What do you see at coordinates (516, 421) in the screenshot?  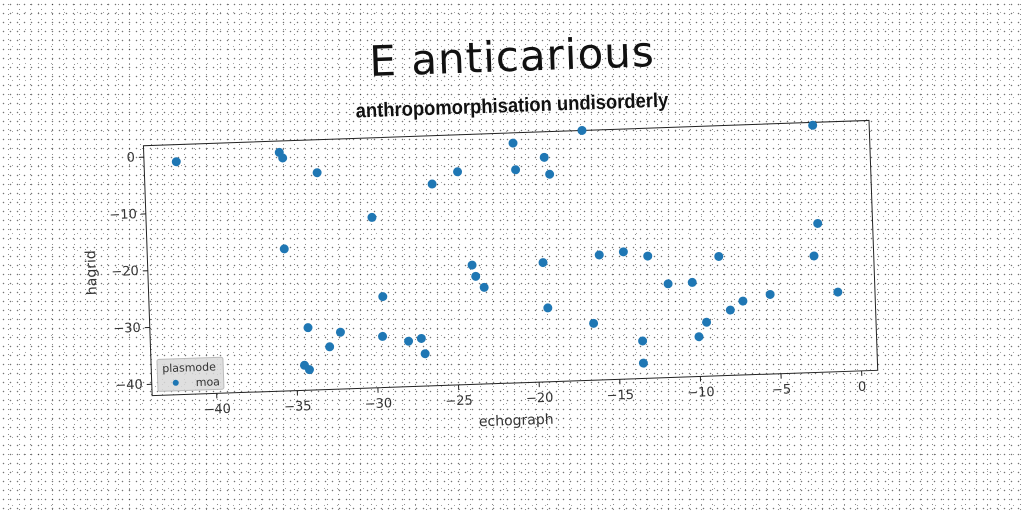 I see `x-axis-label: echograph` at bounding box center [516, 421].